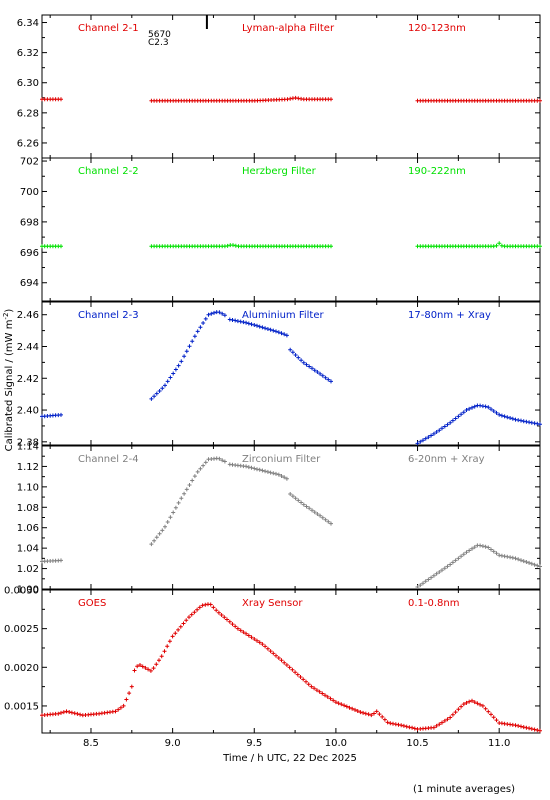 Image resolution: width=550 pixels, height=800 pixels. What do you see at coordinates (28, 53) in the screenshot?
I see `y-tick-label: 6.32` at bounding box center [28, 53].